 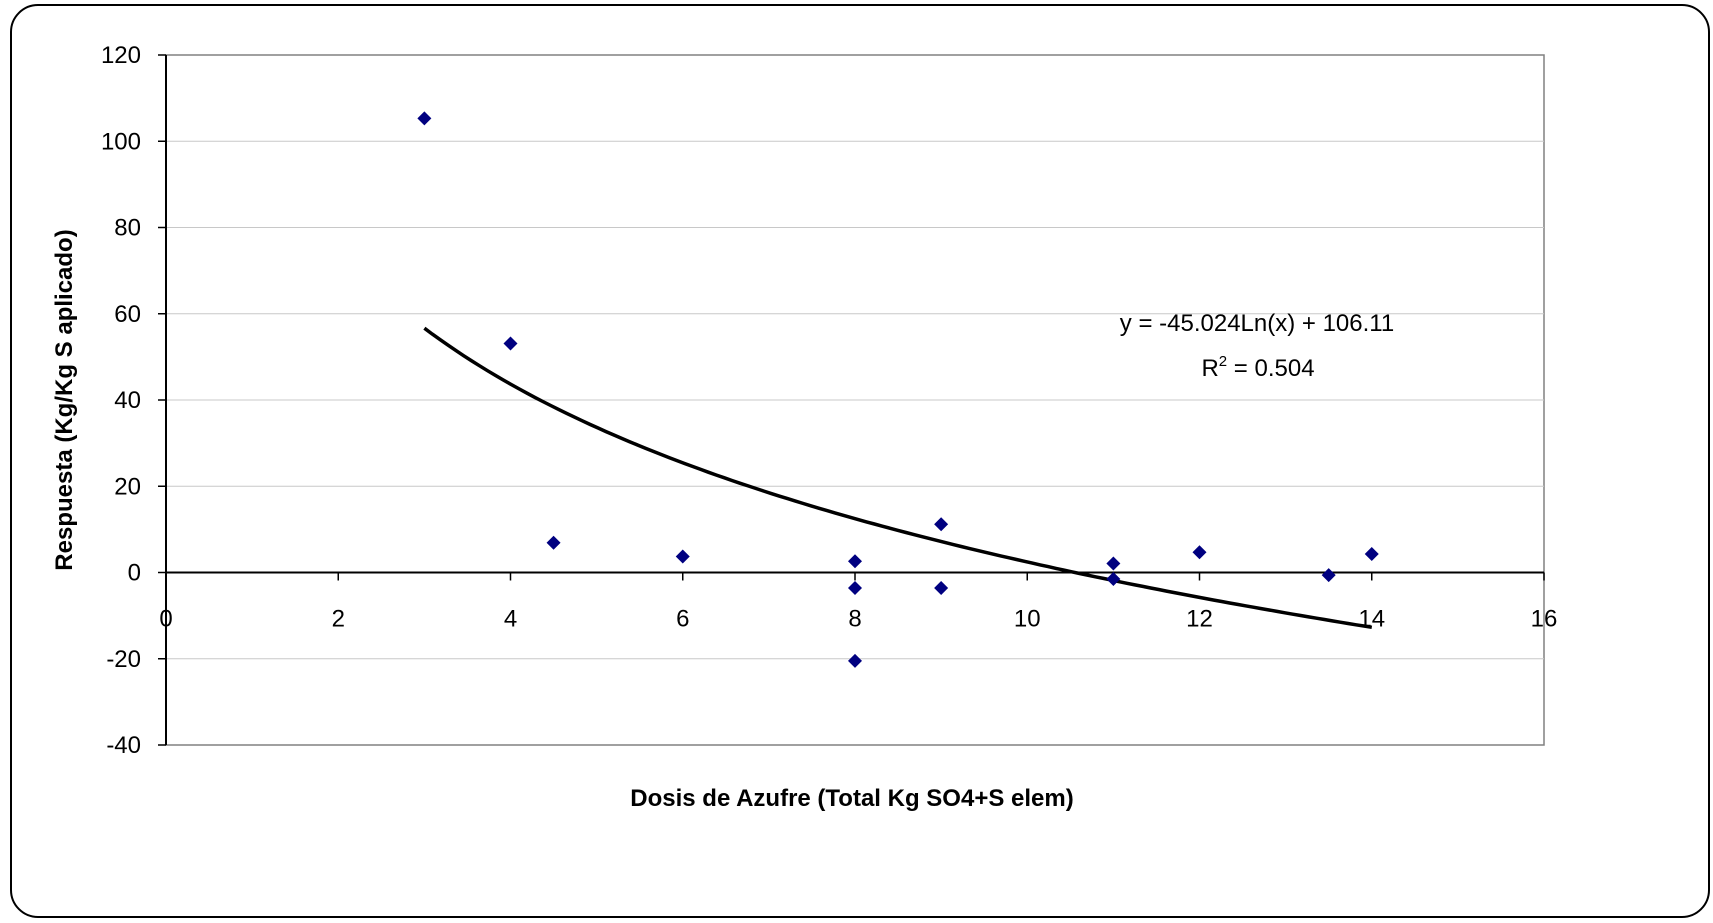 I want to click on x-tick-label: 16, so click(x=1544, y=619).